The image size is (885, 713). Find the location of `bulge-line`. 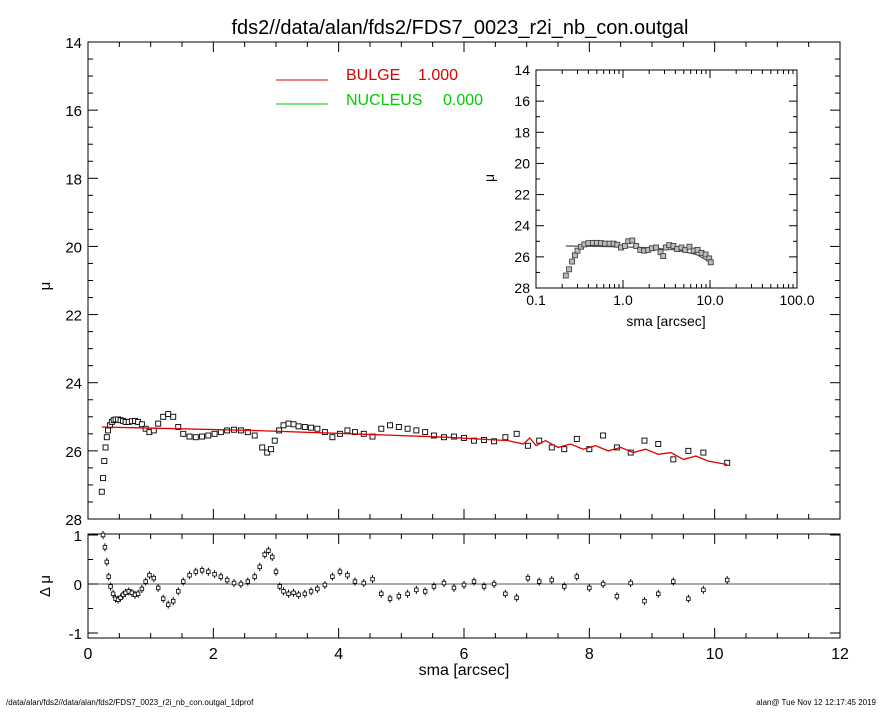

bulge-line is located at coordinates (414, 446).